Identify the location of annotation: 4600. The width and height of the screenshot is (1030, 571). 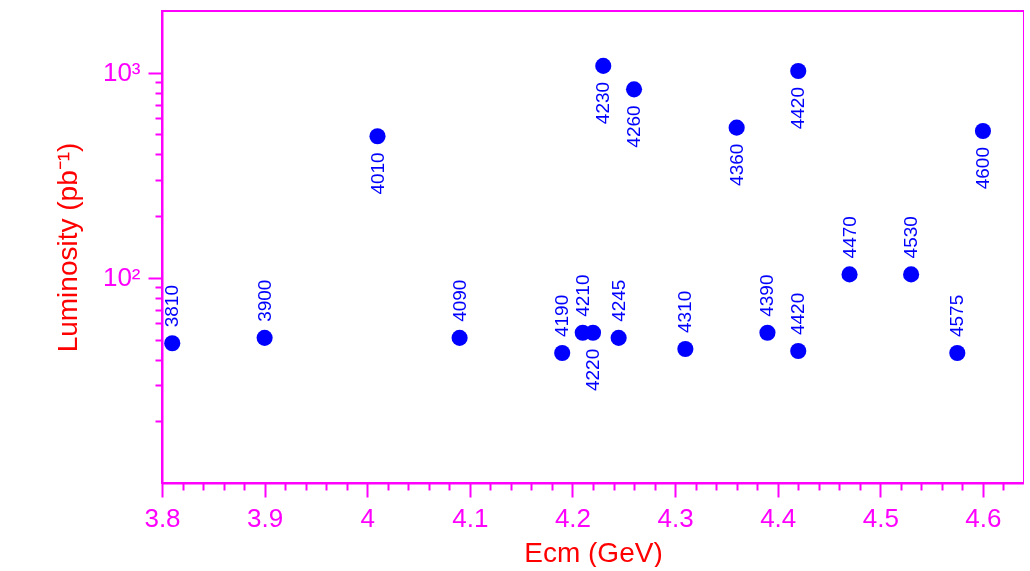
(982, 168).